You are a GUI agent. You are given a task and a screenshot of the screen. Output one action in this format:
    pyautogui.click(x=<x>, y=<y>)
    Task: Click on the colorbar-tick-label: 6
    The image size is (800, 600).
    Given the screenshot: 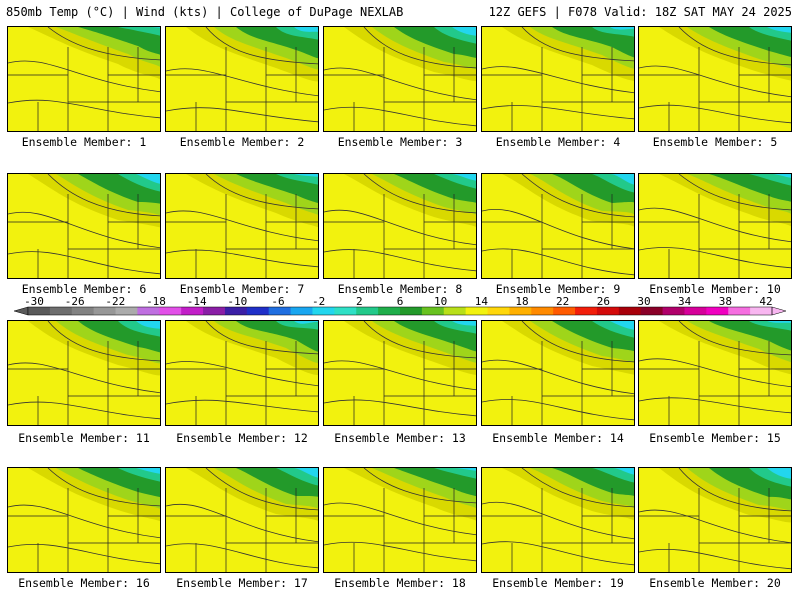 What is the action you would take?
    pyautogui.click(x=400, y=302)
    